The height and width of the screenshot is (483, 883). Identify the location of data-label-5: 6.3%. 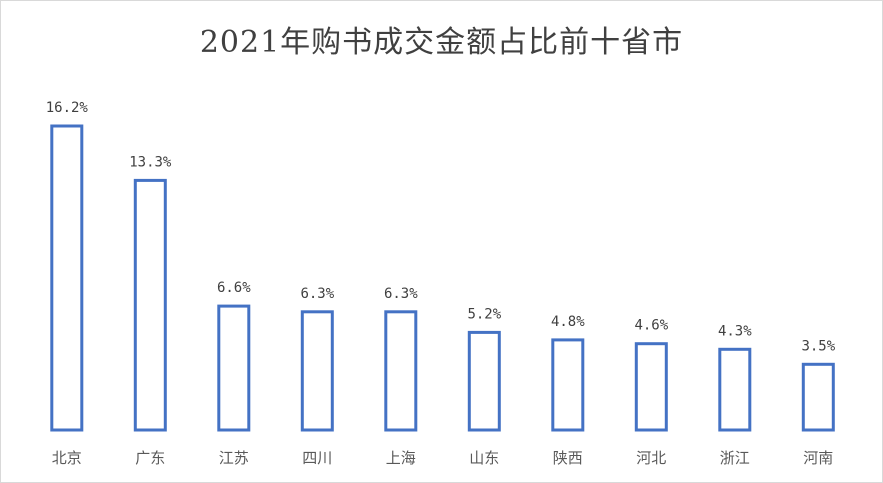
(401, 294).